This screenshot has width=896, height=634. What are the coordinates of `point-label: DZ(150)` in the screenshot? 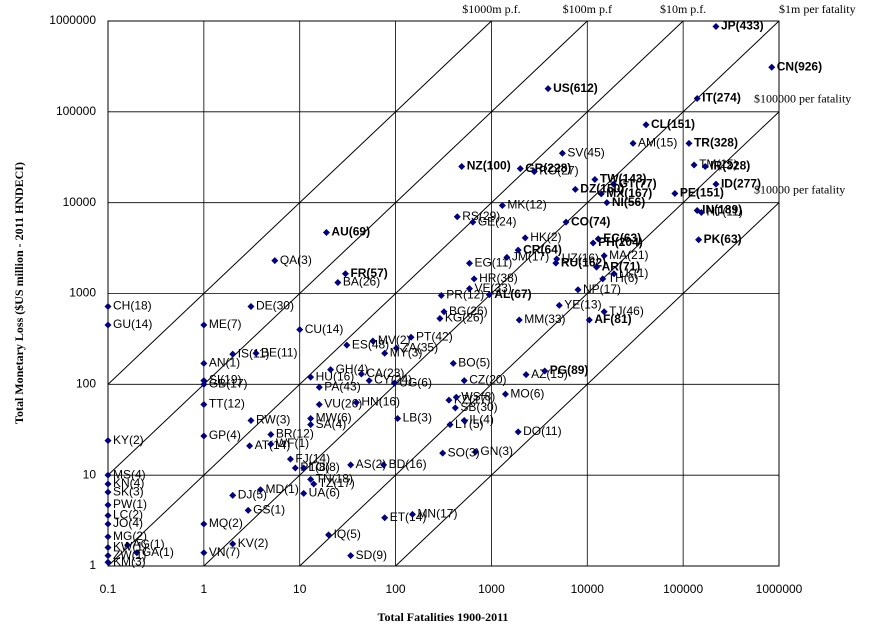 It's located at (602, 189).